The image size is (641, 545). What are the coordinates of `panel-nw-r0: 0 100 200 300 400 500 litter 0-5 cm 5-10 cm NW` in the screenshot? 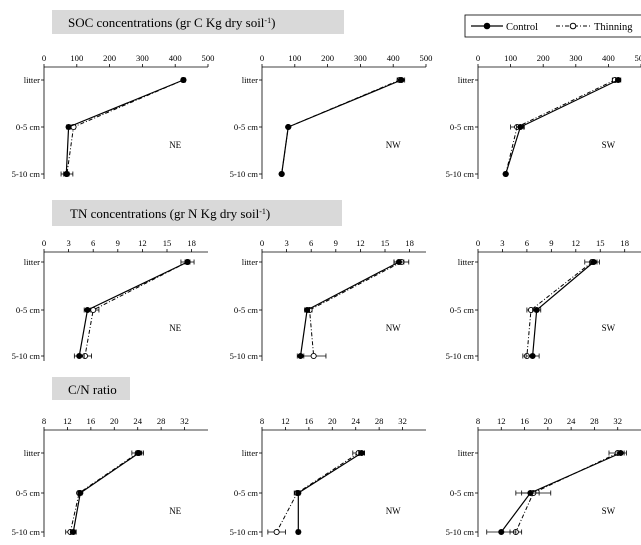 It's located at (331, 116).